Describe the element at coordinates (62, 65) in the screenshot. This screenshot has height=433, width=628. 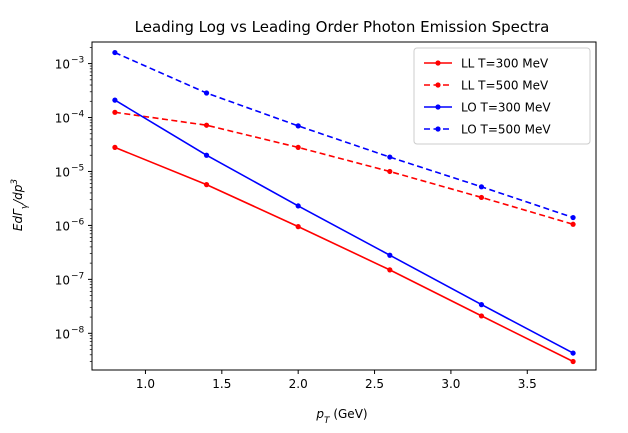
I see `y-tick-label-0: 10` at that location.